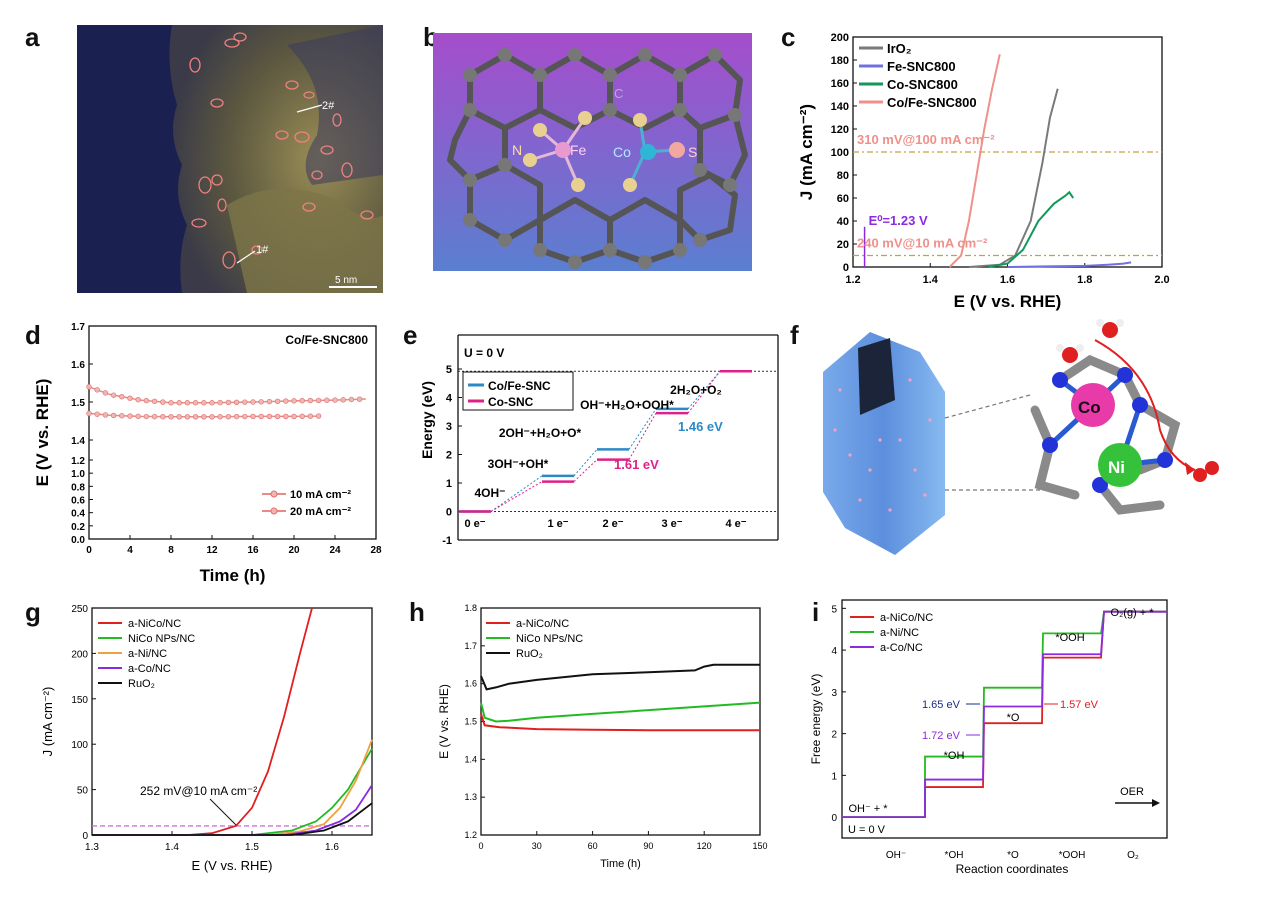 The image size is (1270, 897). What do you see at coordinates (376, 550) in the screenshot?
I see `d-xtick-label: 28` at bounding box center [376, 550].